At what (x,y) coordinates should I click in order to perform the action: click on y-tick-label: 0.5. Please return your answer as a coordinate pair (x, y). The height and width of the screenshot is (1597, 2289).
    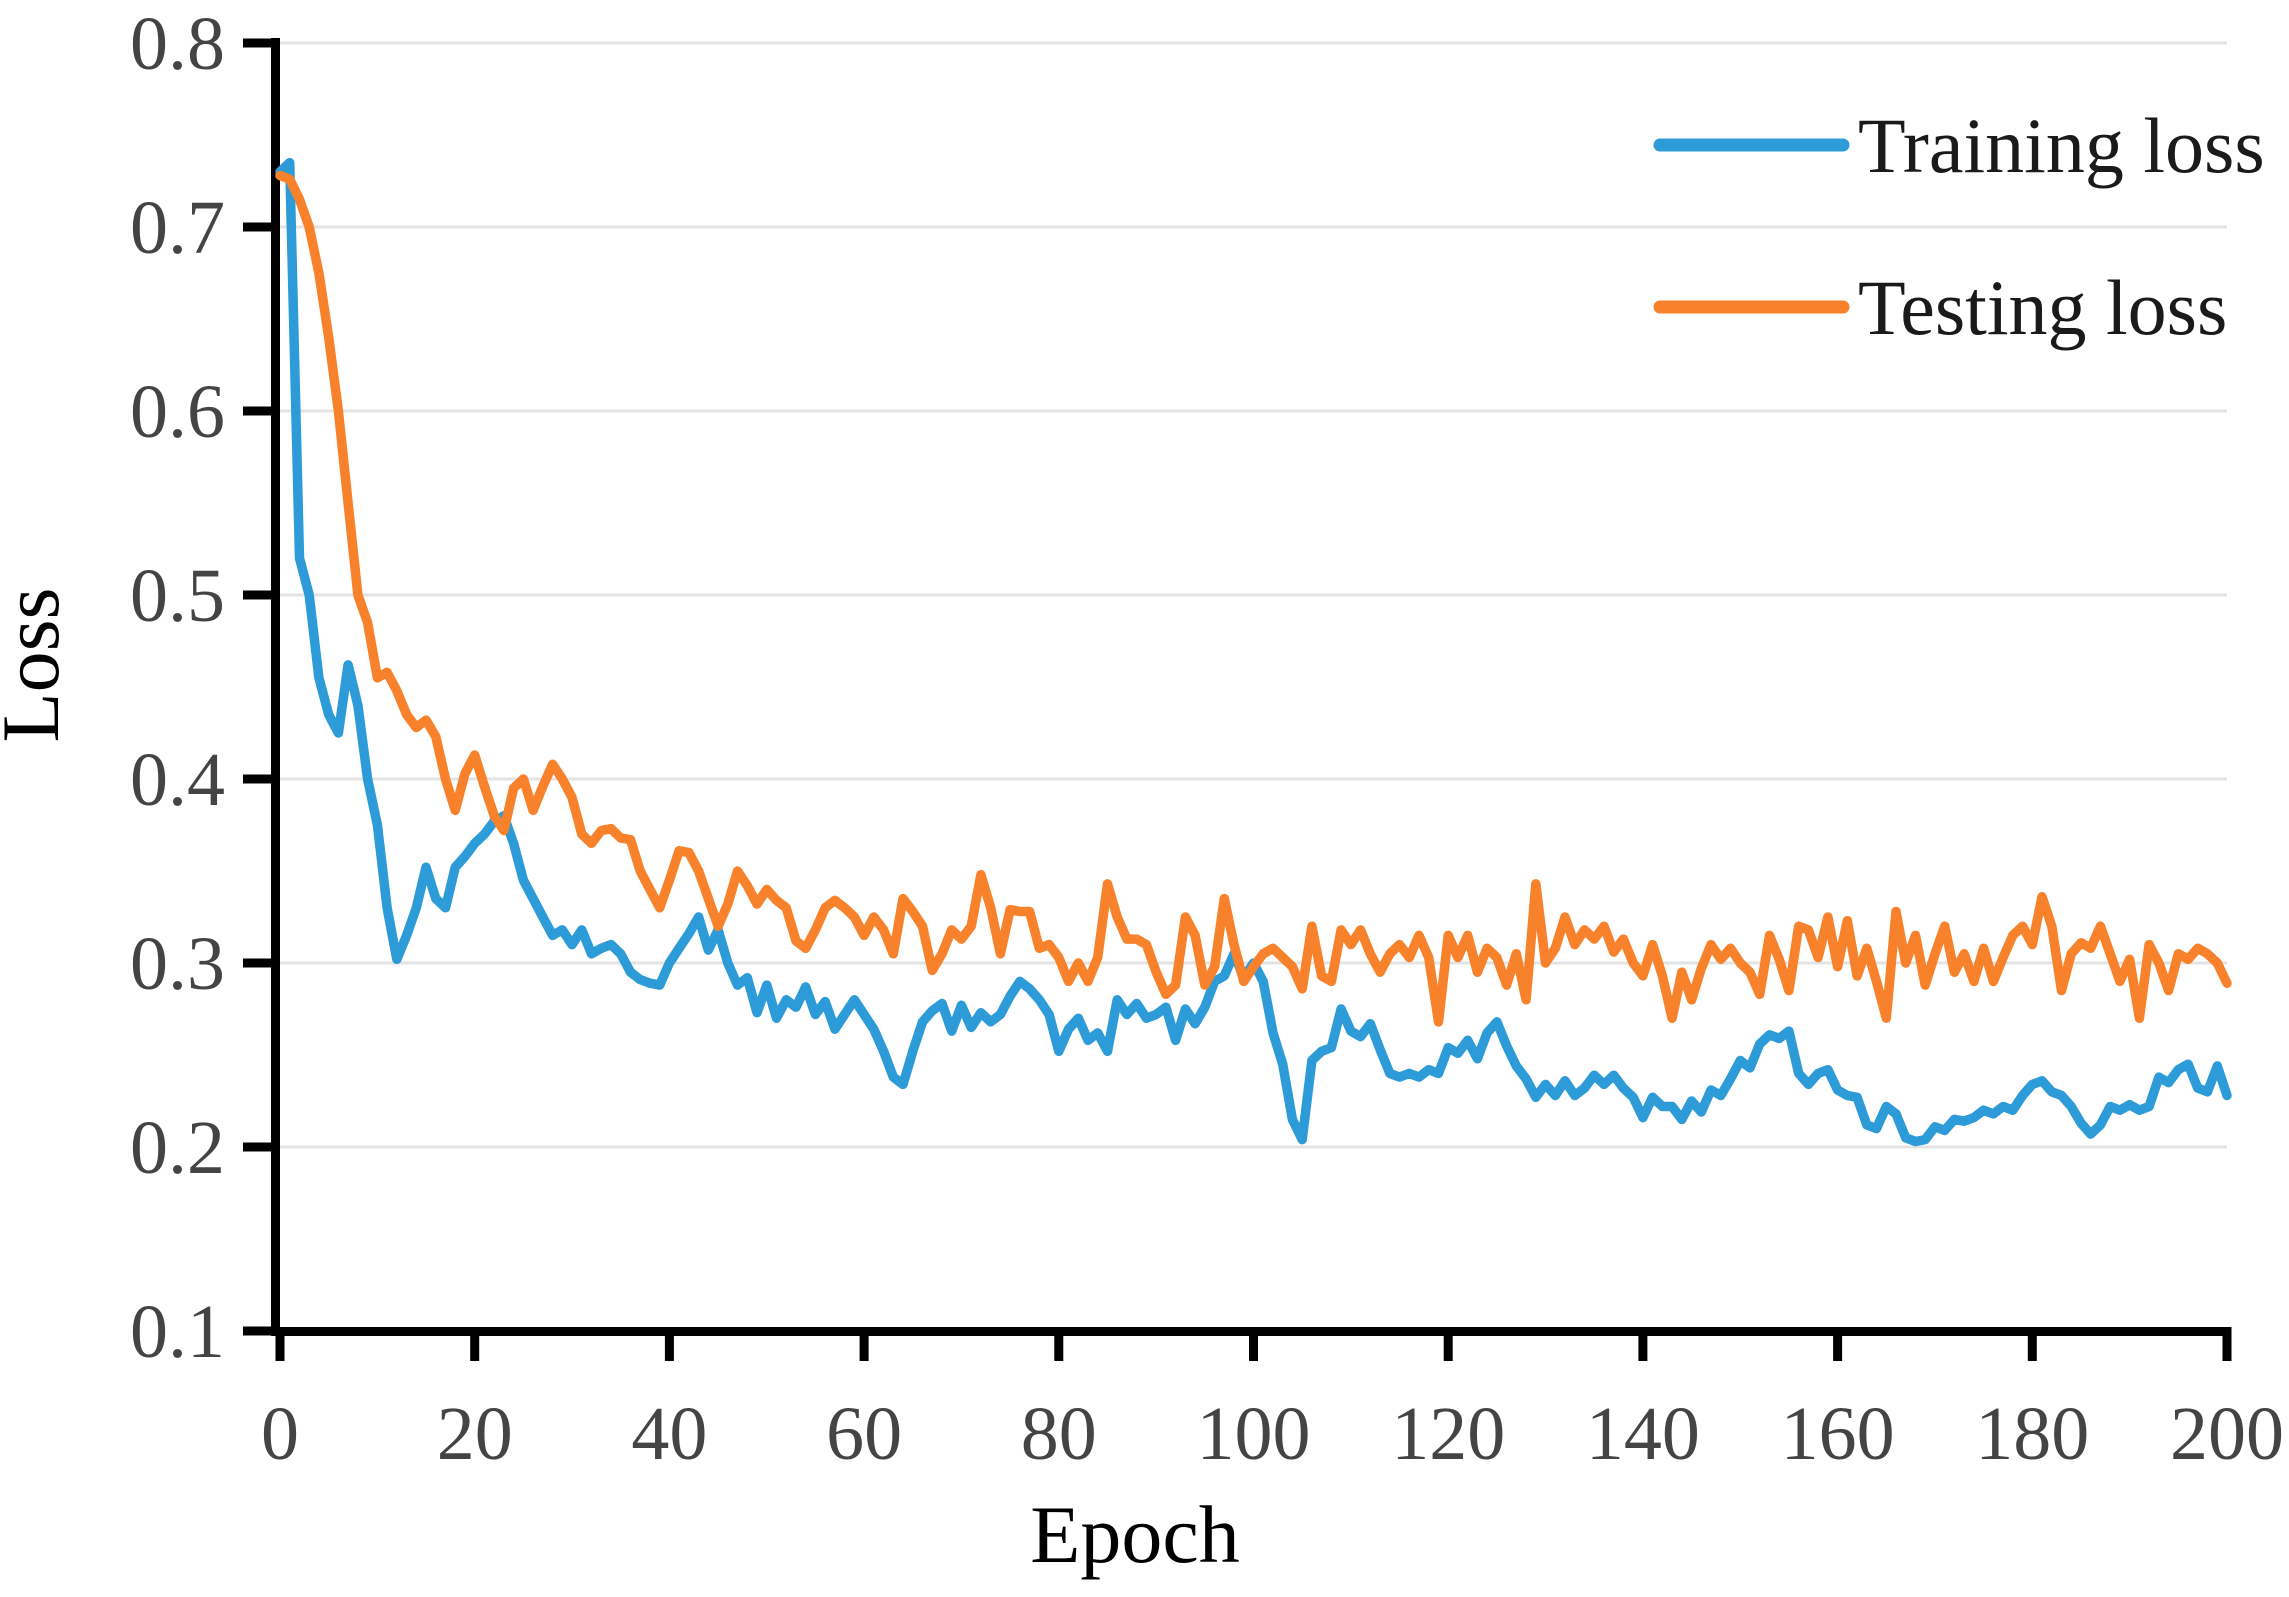
    Looking at the image, I should click on (177, 596).